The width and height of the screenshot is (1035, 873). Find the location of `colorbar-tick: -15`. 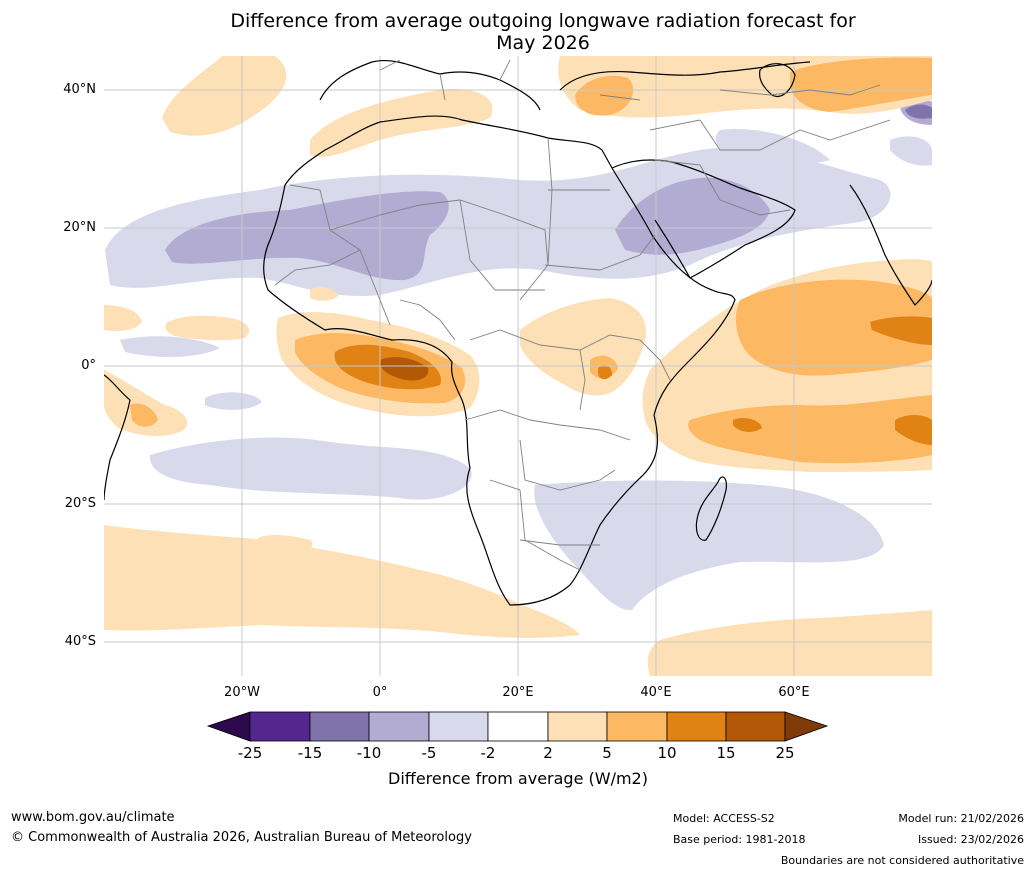

colorbar-tick: -15 is located at coordinates (310, 753).